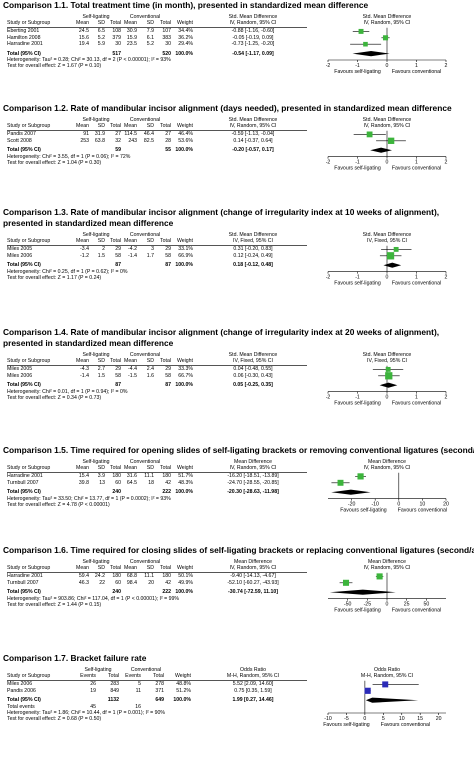  Describe the element at coordinates (168, 44) in the screenshot. I see `study-cell: 30` at that location.